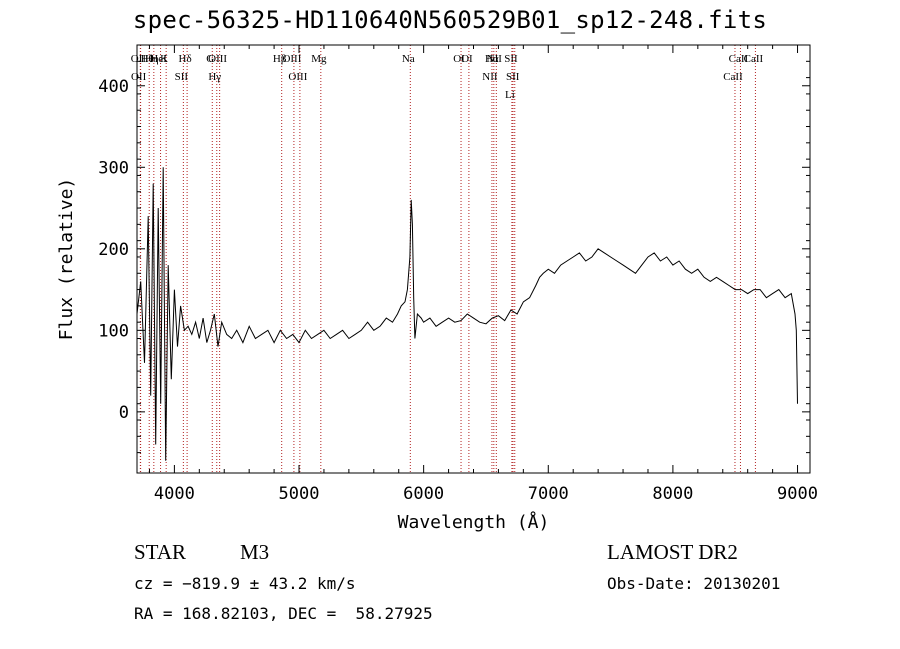  I want to click on coords-label: RA = 168.82103, DEC = 58.27925, so click(283, 613).